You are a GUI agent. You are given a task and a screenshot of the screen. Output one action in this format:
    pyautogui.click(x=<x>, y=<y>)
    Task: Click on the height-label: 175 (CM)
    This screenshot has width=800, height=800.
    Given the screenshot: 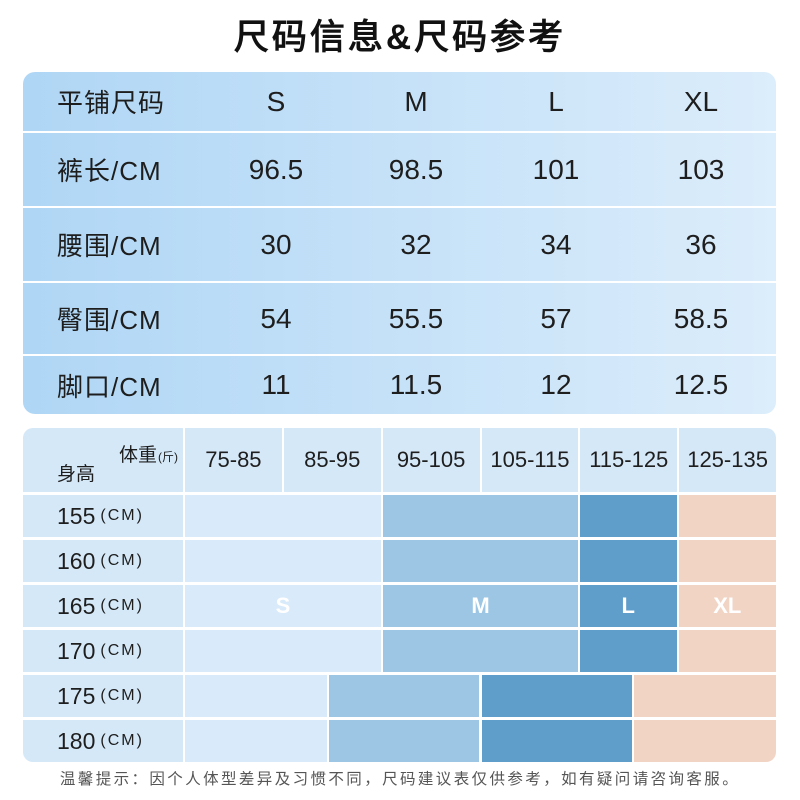 What is the action you would take?
    pyautogui.click(x=103, y=696)
    